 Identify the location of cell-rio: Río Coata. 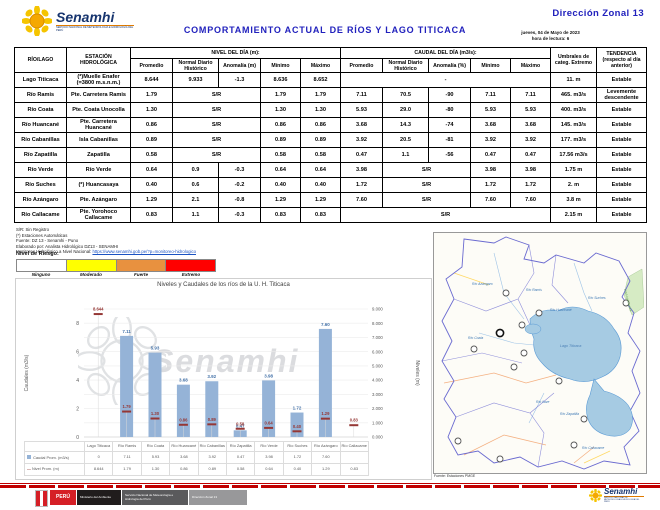
(40, 110).